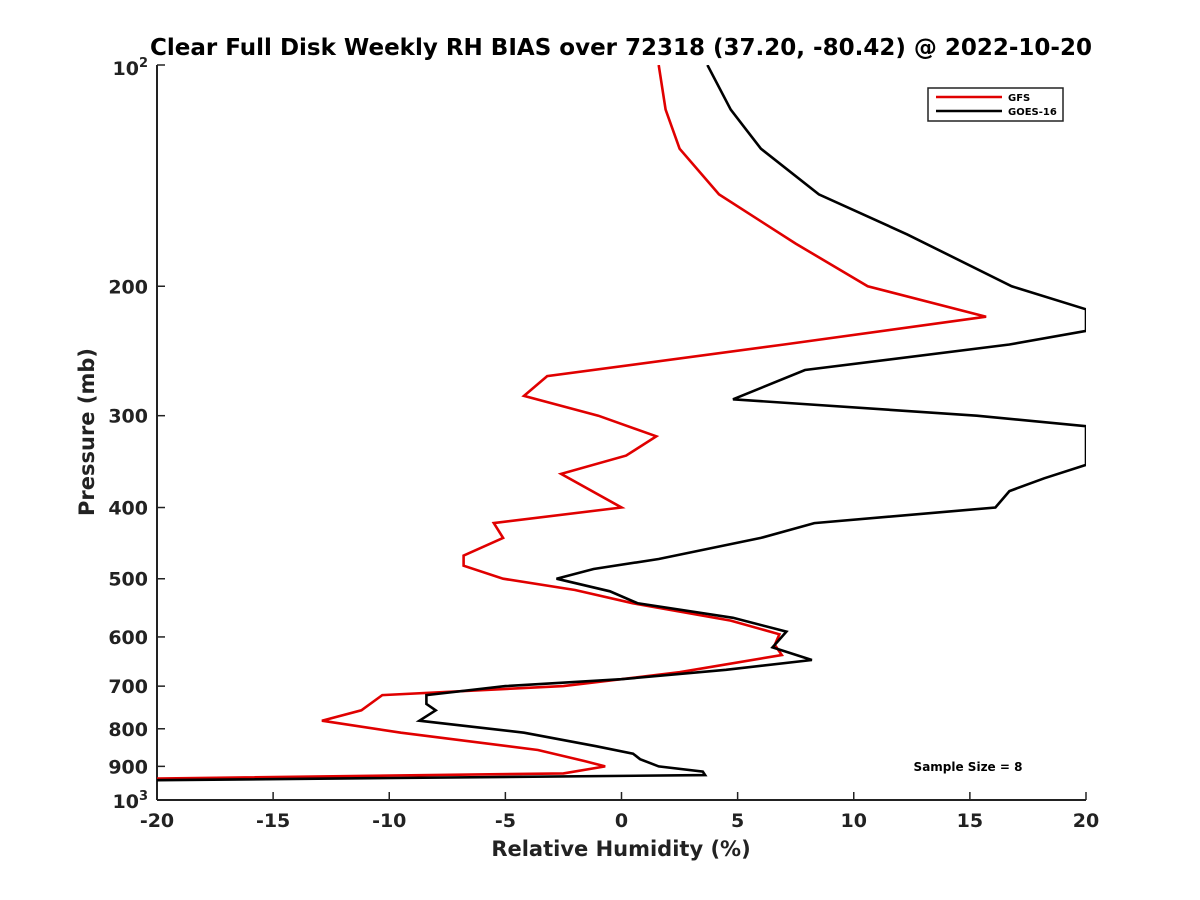 The height and width of the screenshot is (900, 1200). I want to click on y-tick-label: 400, so click(128, 509).